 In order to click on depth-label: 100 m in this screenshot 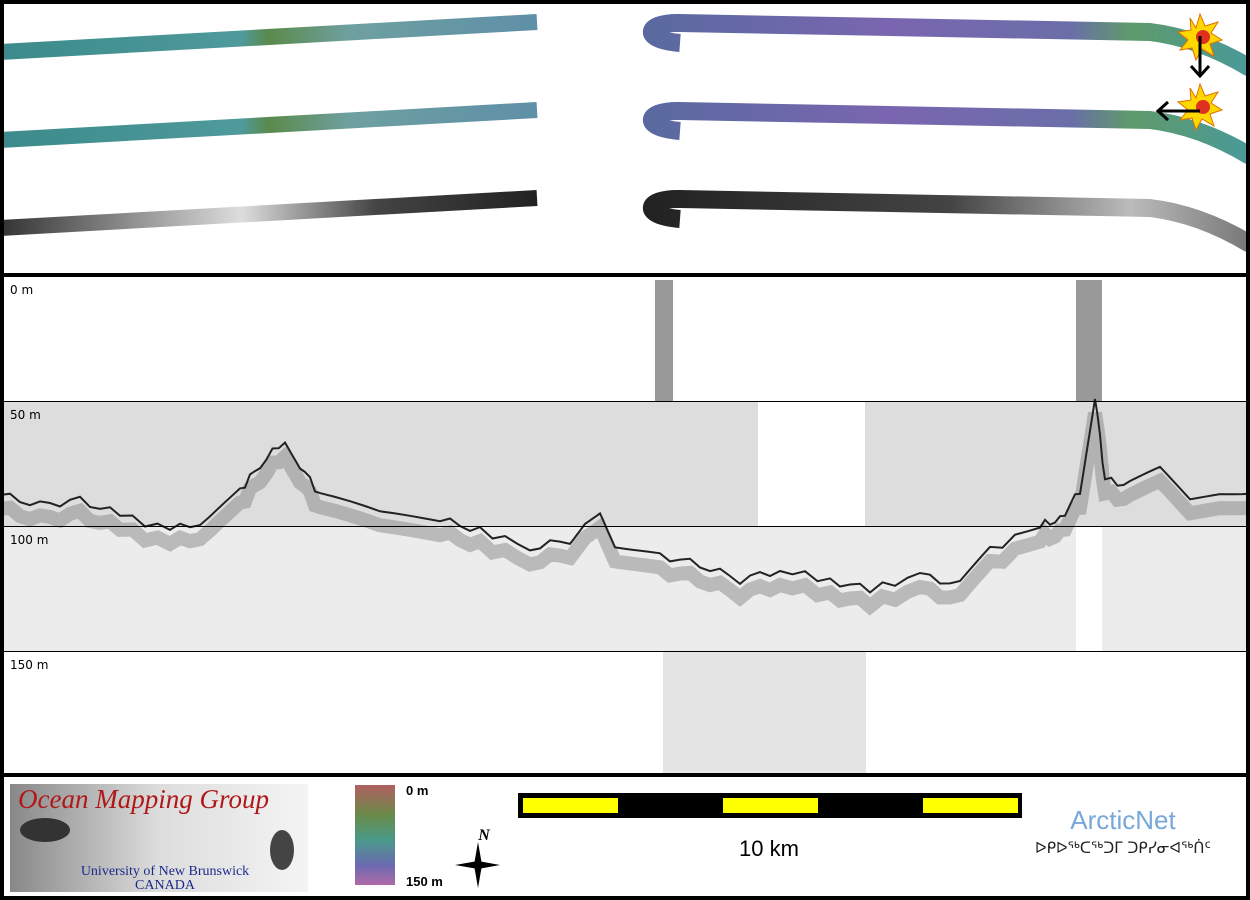, I will do `click(29, 540)`.